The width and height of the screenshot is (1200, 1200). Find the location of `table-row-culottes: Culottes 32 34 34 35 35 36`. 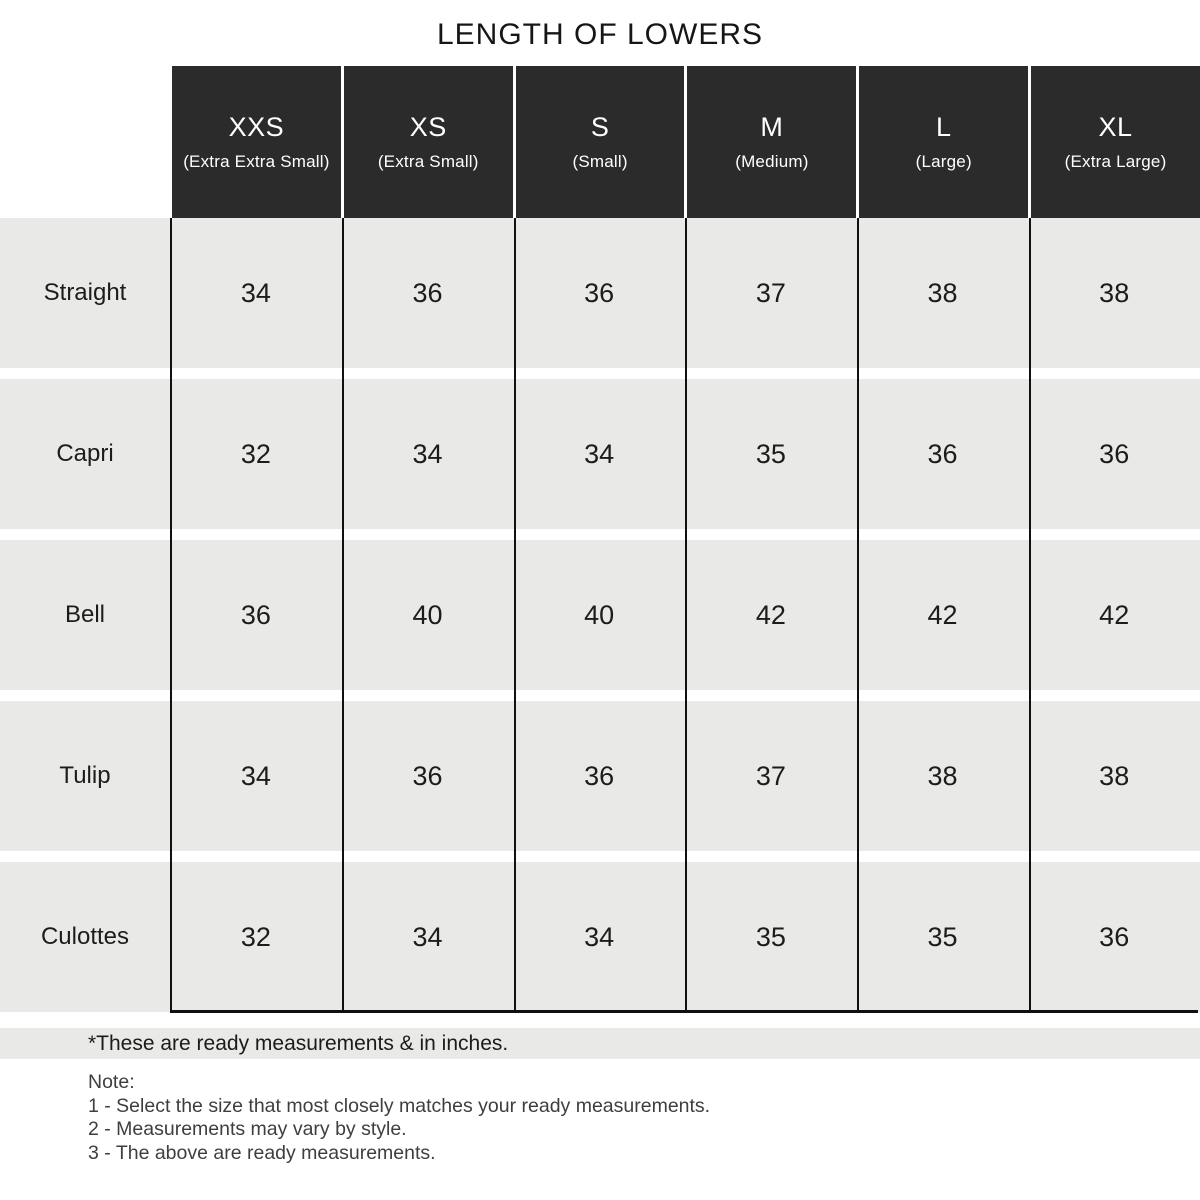

table-row-culottes: Culottes 32 34 34 35 35 36 is located at coordinates (600, 937).